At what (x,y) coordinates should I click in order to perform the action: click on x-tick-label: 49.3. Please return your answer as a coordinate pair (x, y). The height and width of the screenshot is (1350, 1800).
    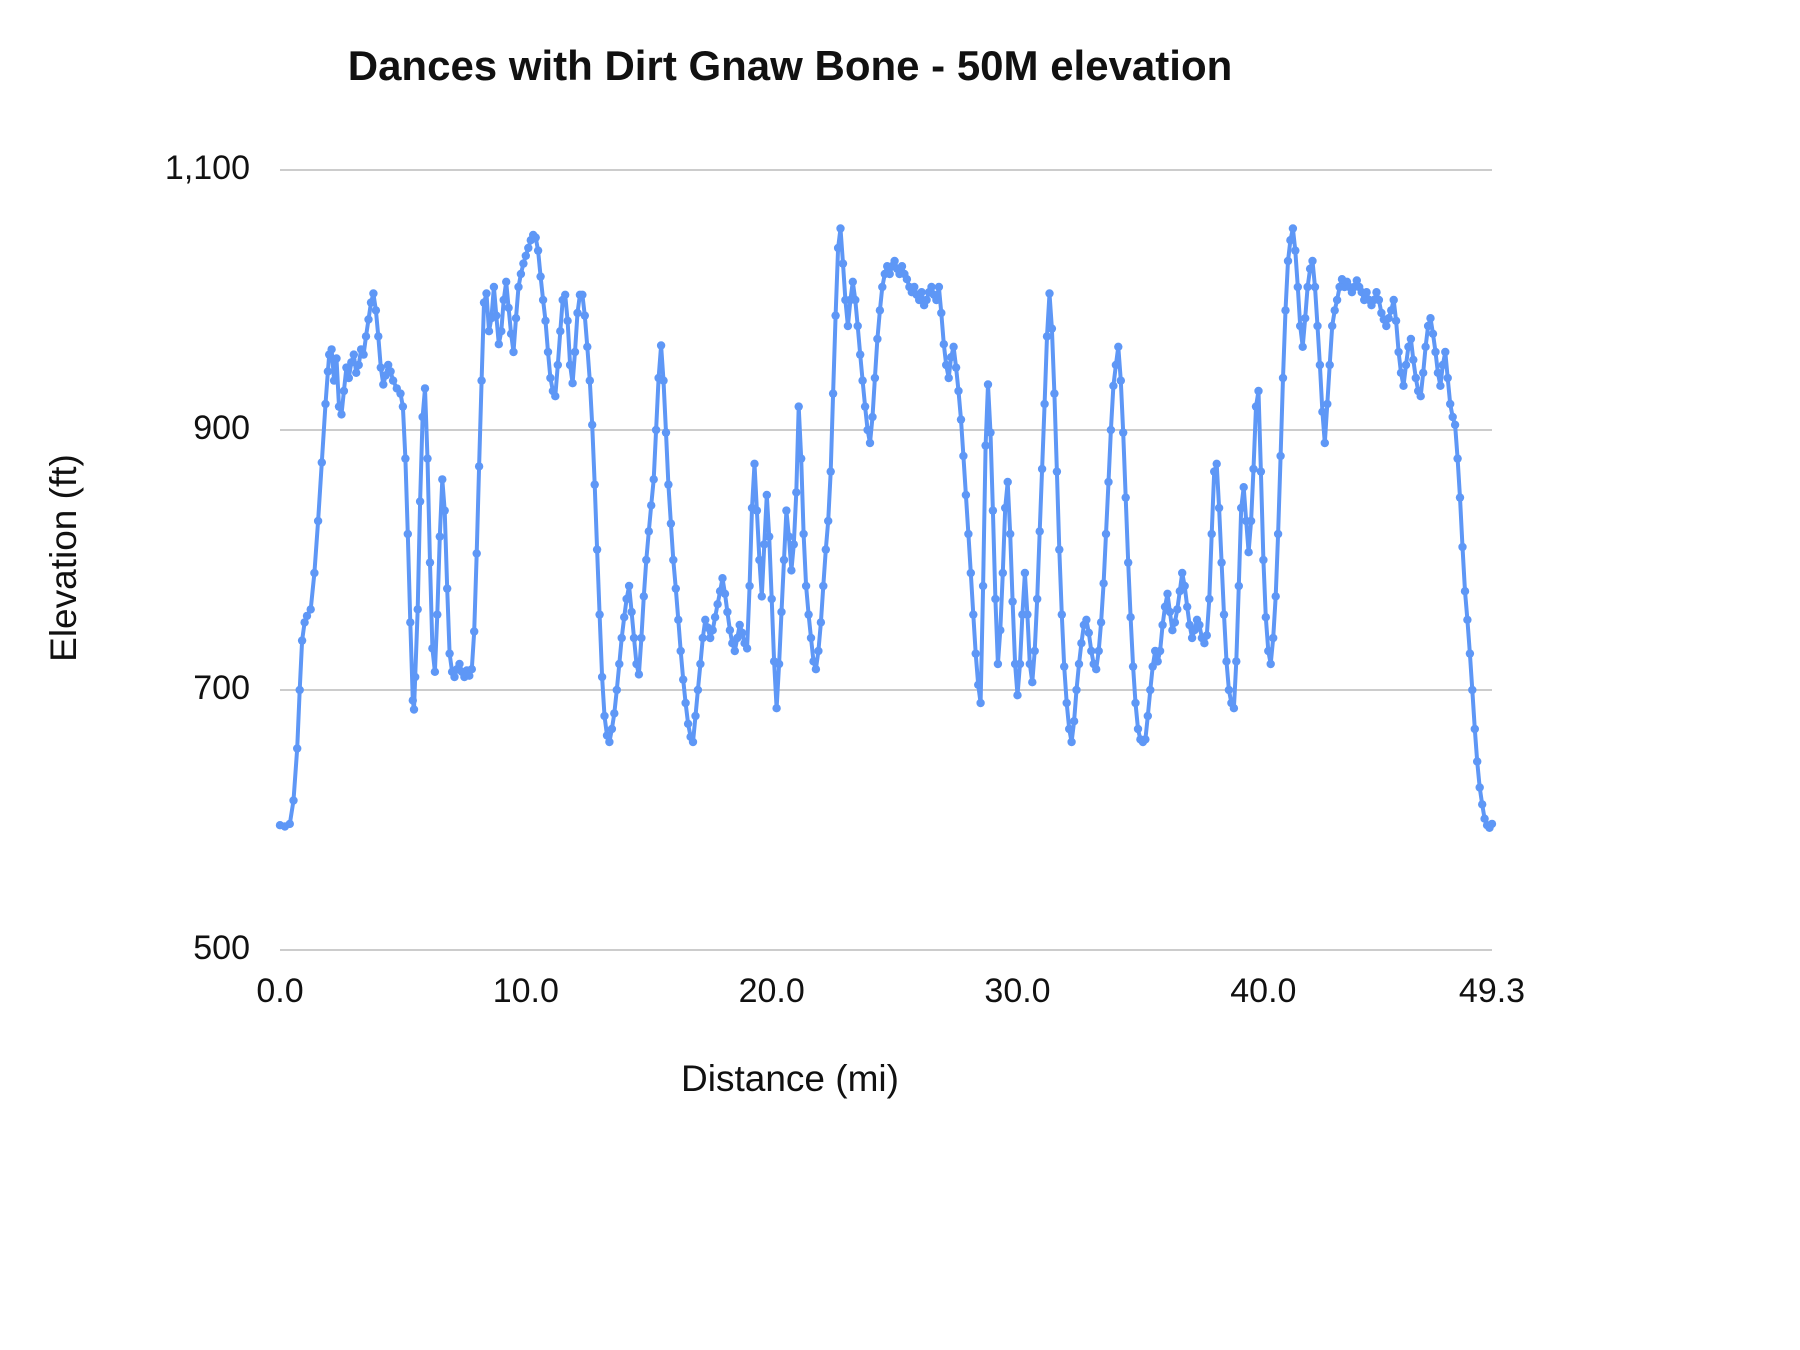
    Looking at the image, I should click on (1492, 991).